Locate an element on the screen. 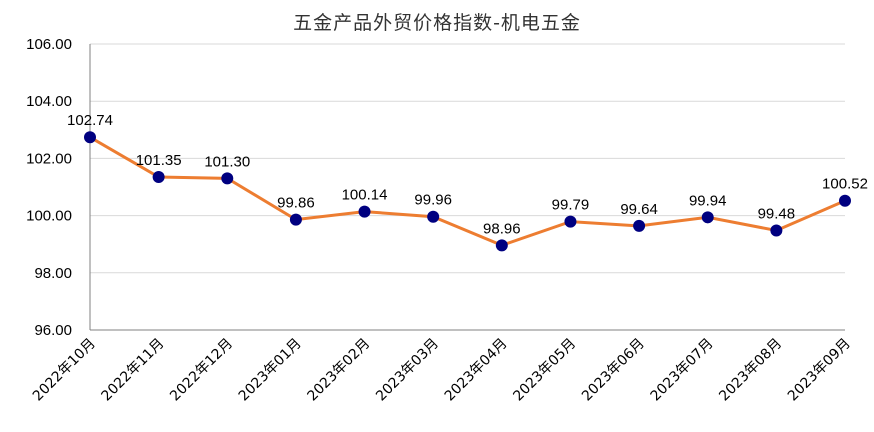  x-tick-label: 2023年07月 is located at coordinates (682, 370).